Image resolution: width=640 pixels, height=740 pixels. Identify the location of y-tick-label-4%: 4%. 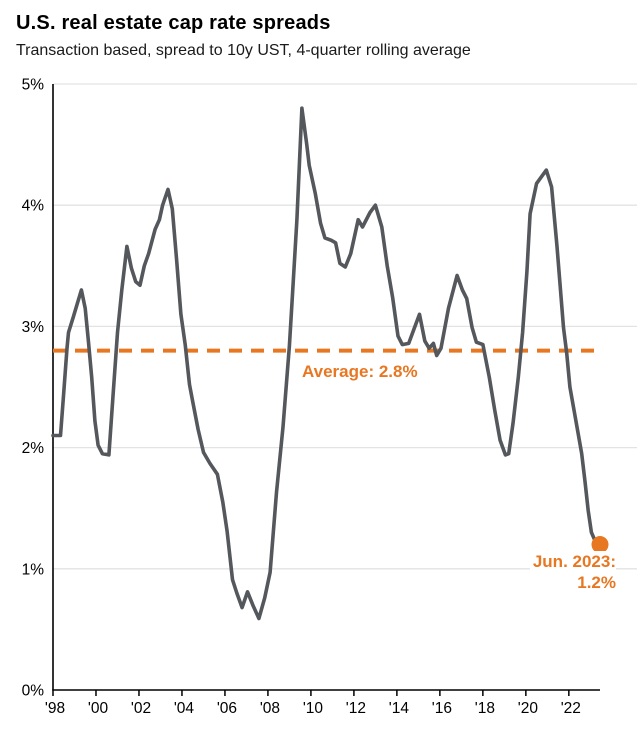
(33, 206).